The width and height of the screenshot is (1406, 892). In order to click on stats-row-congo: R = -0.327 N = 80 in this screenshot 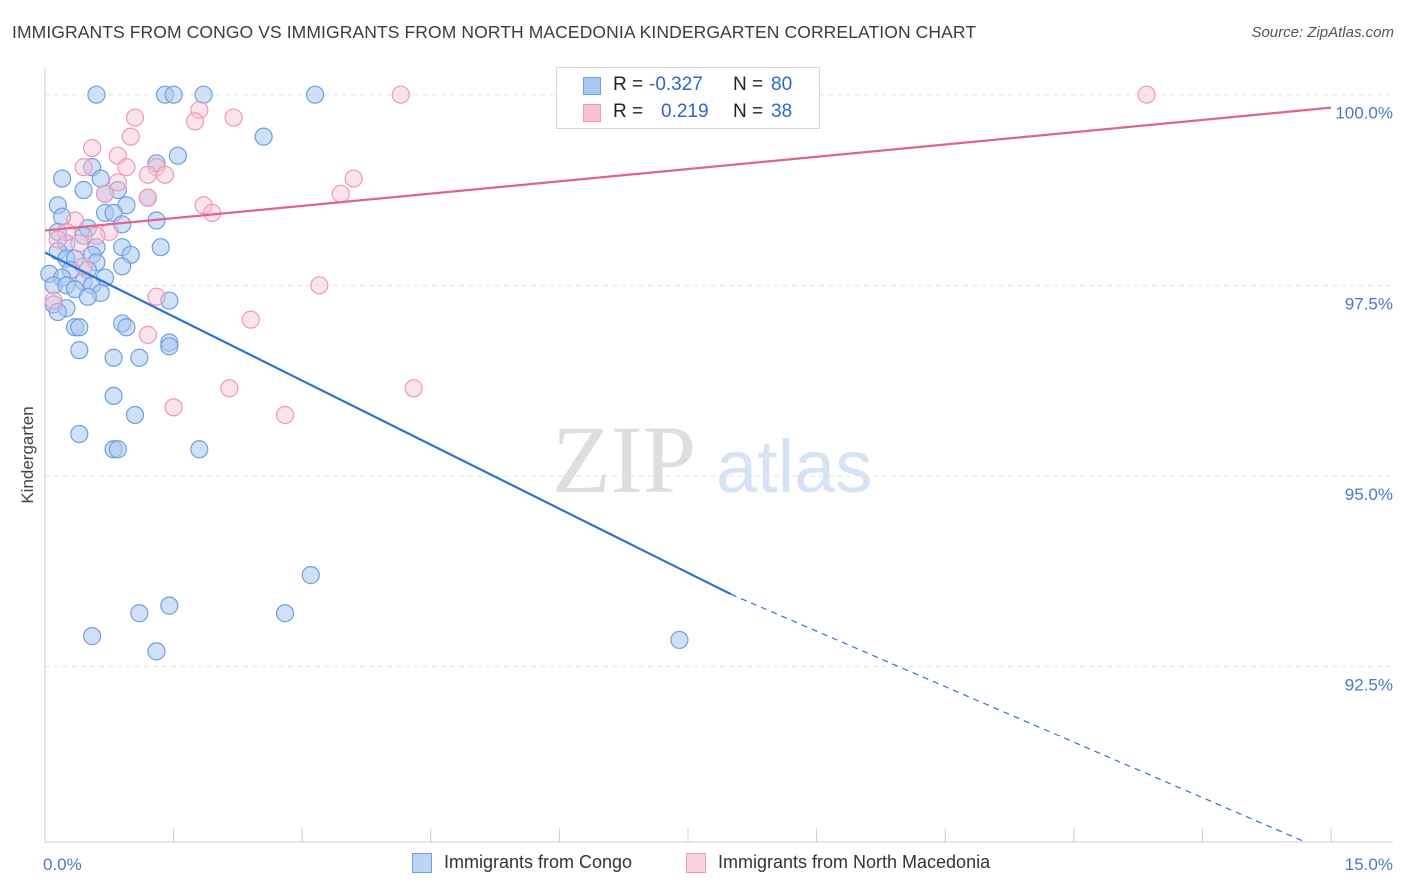, I will do `click(688, 87)`.